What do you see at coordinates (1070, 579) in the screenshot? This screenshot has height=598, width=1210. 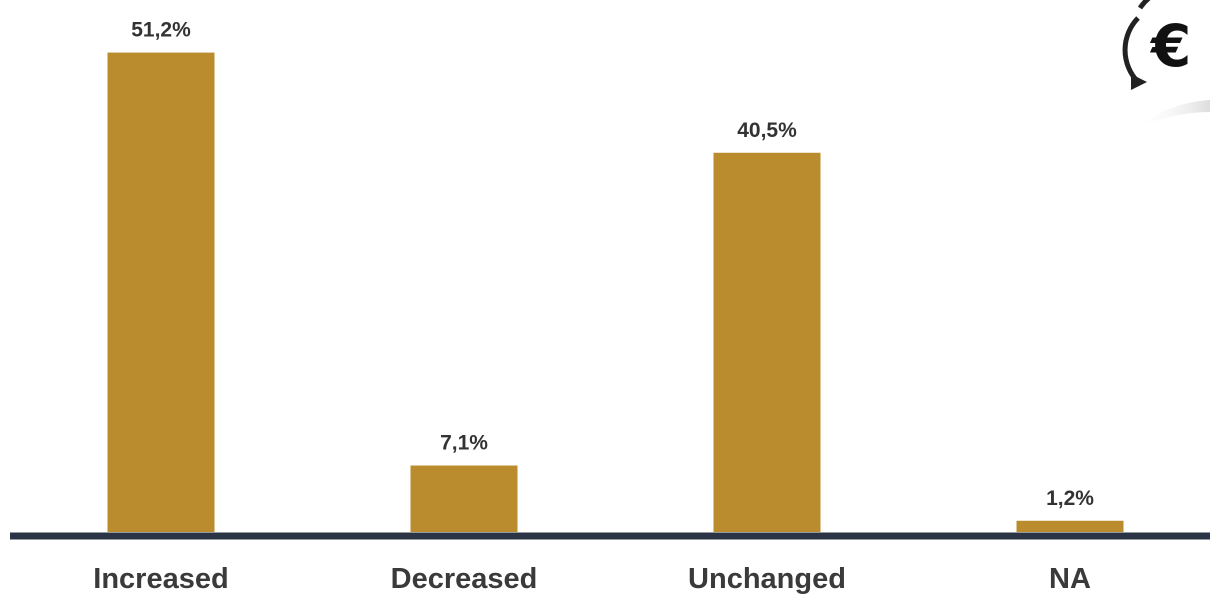 I see `category-label-na: NA` at bounding box center [1070, 579].